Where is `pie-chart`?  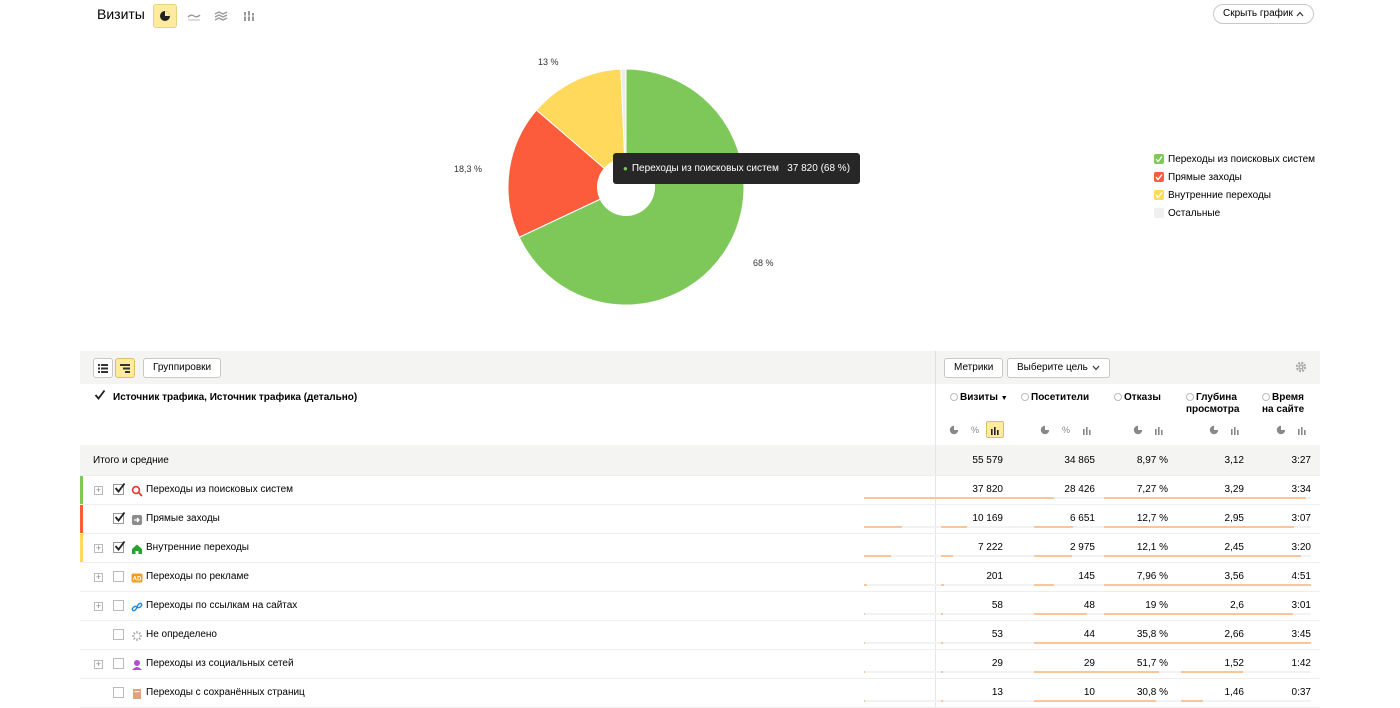
pie-chart is located at coordinates (626, 187).